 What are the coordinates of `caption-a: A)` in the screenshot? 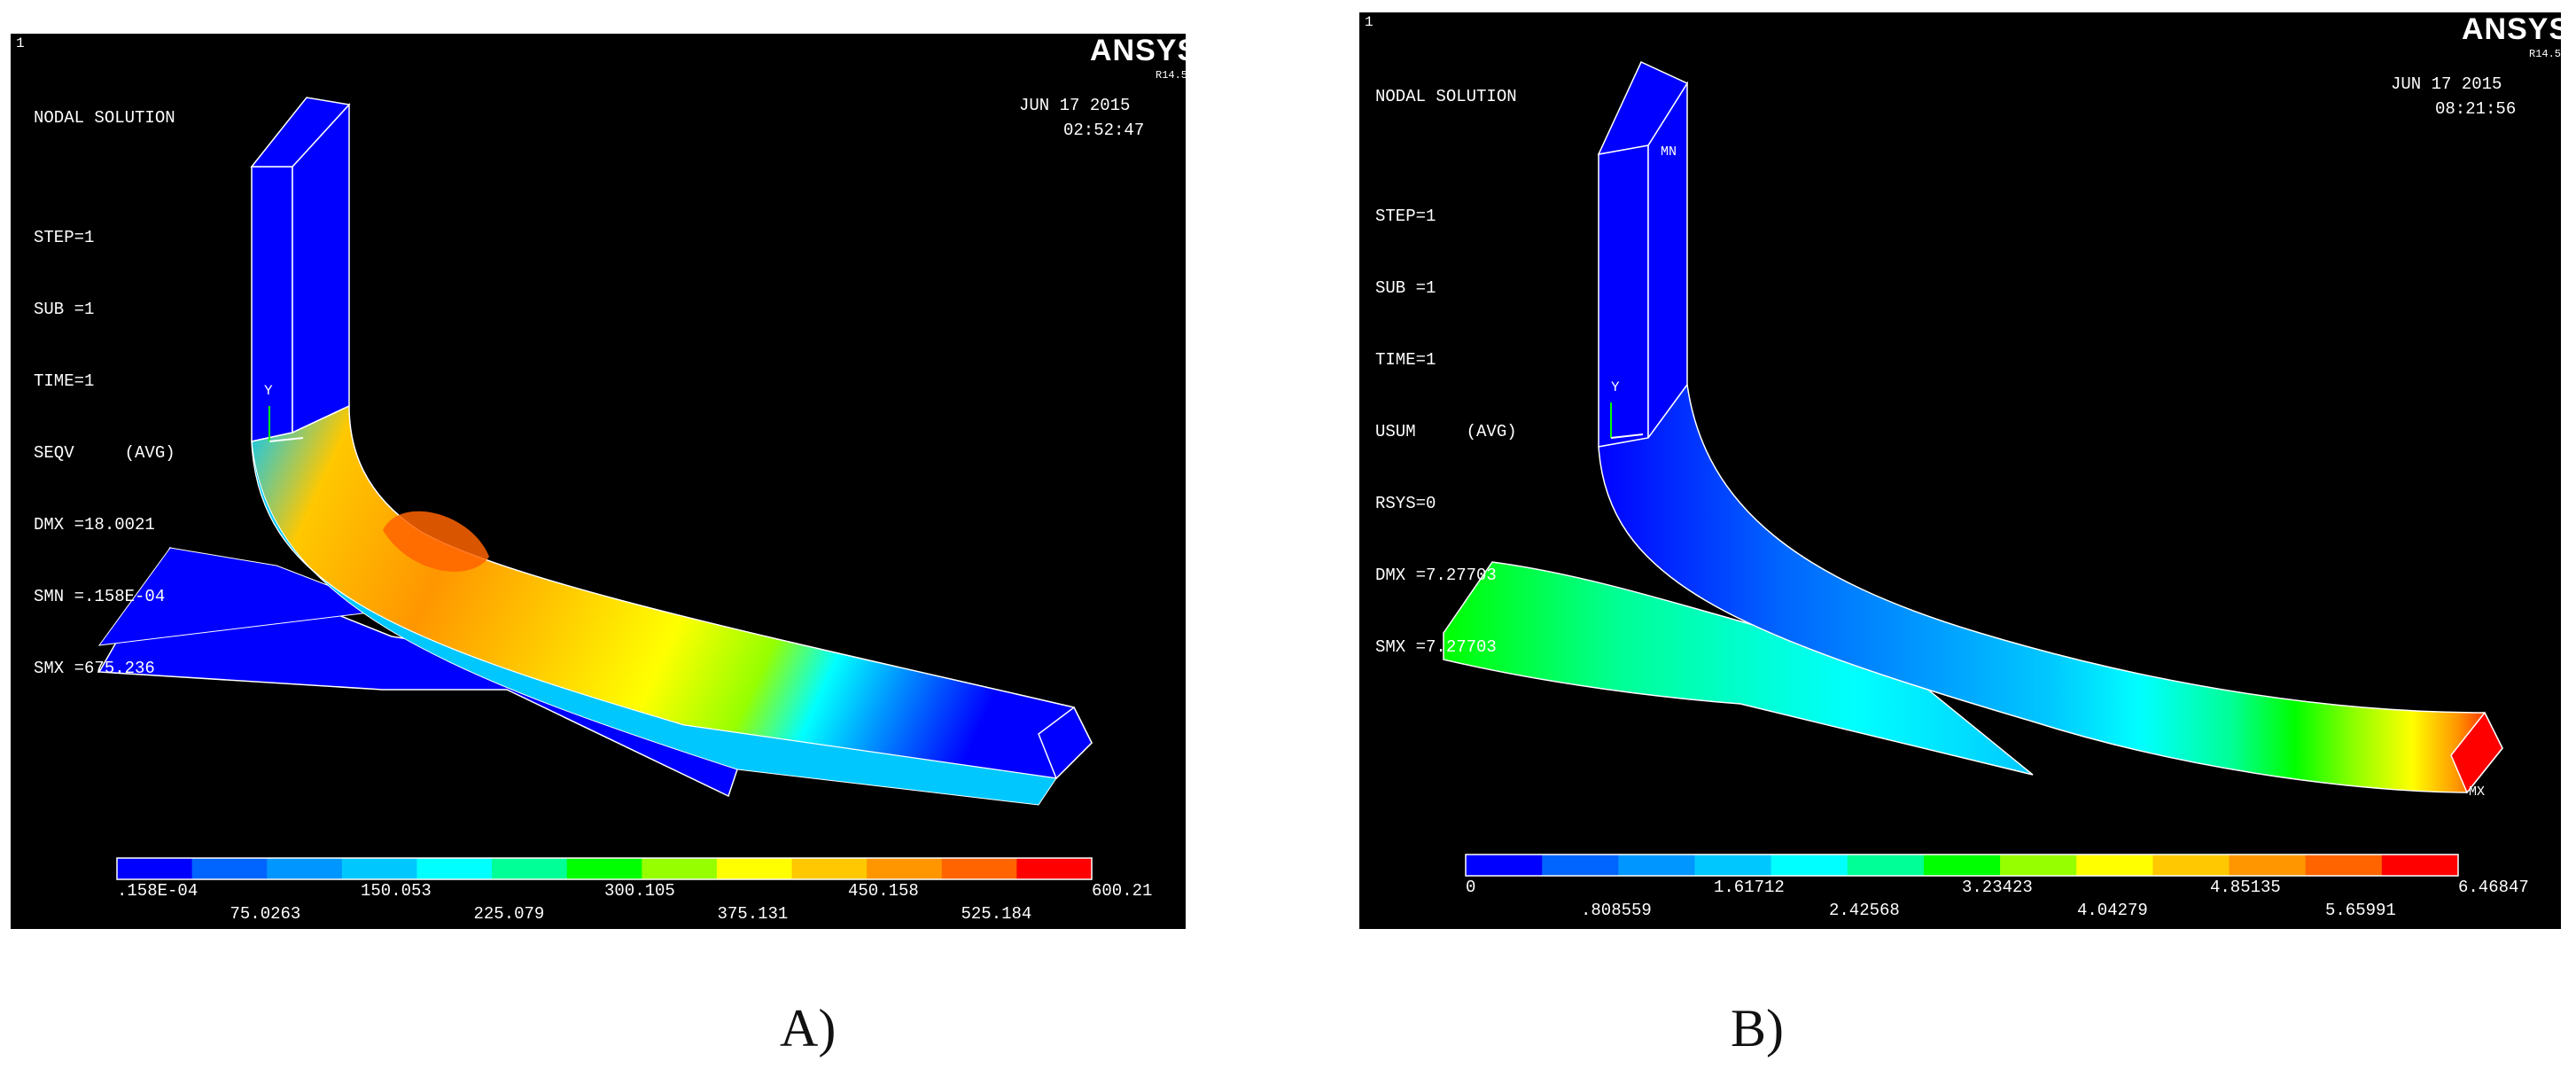 It's located at (809, 1028).